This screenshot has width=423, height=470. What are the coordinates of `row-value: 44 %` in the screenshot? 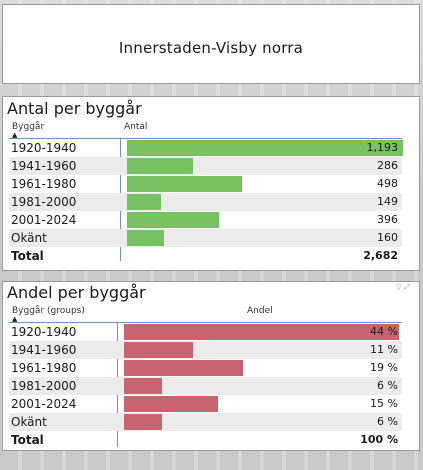 It's located at (384, 331).